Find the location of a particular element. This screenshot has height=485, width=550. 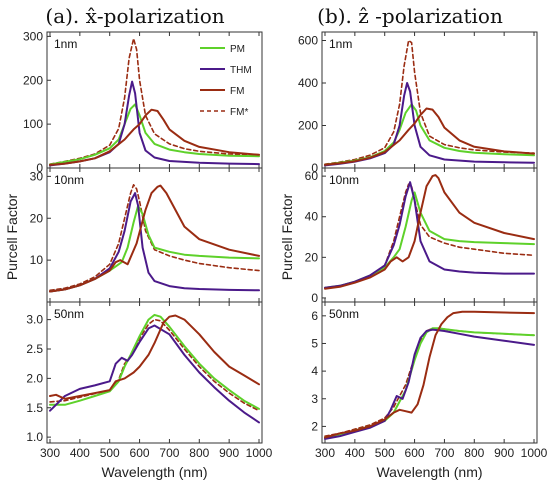

y-tick-label: 2.5 is located at coordinates (34, 349).